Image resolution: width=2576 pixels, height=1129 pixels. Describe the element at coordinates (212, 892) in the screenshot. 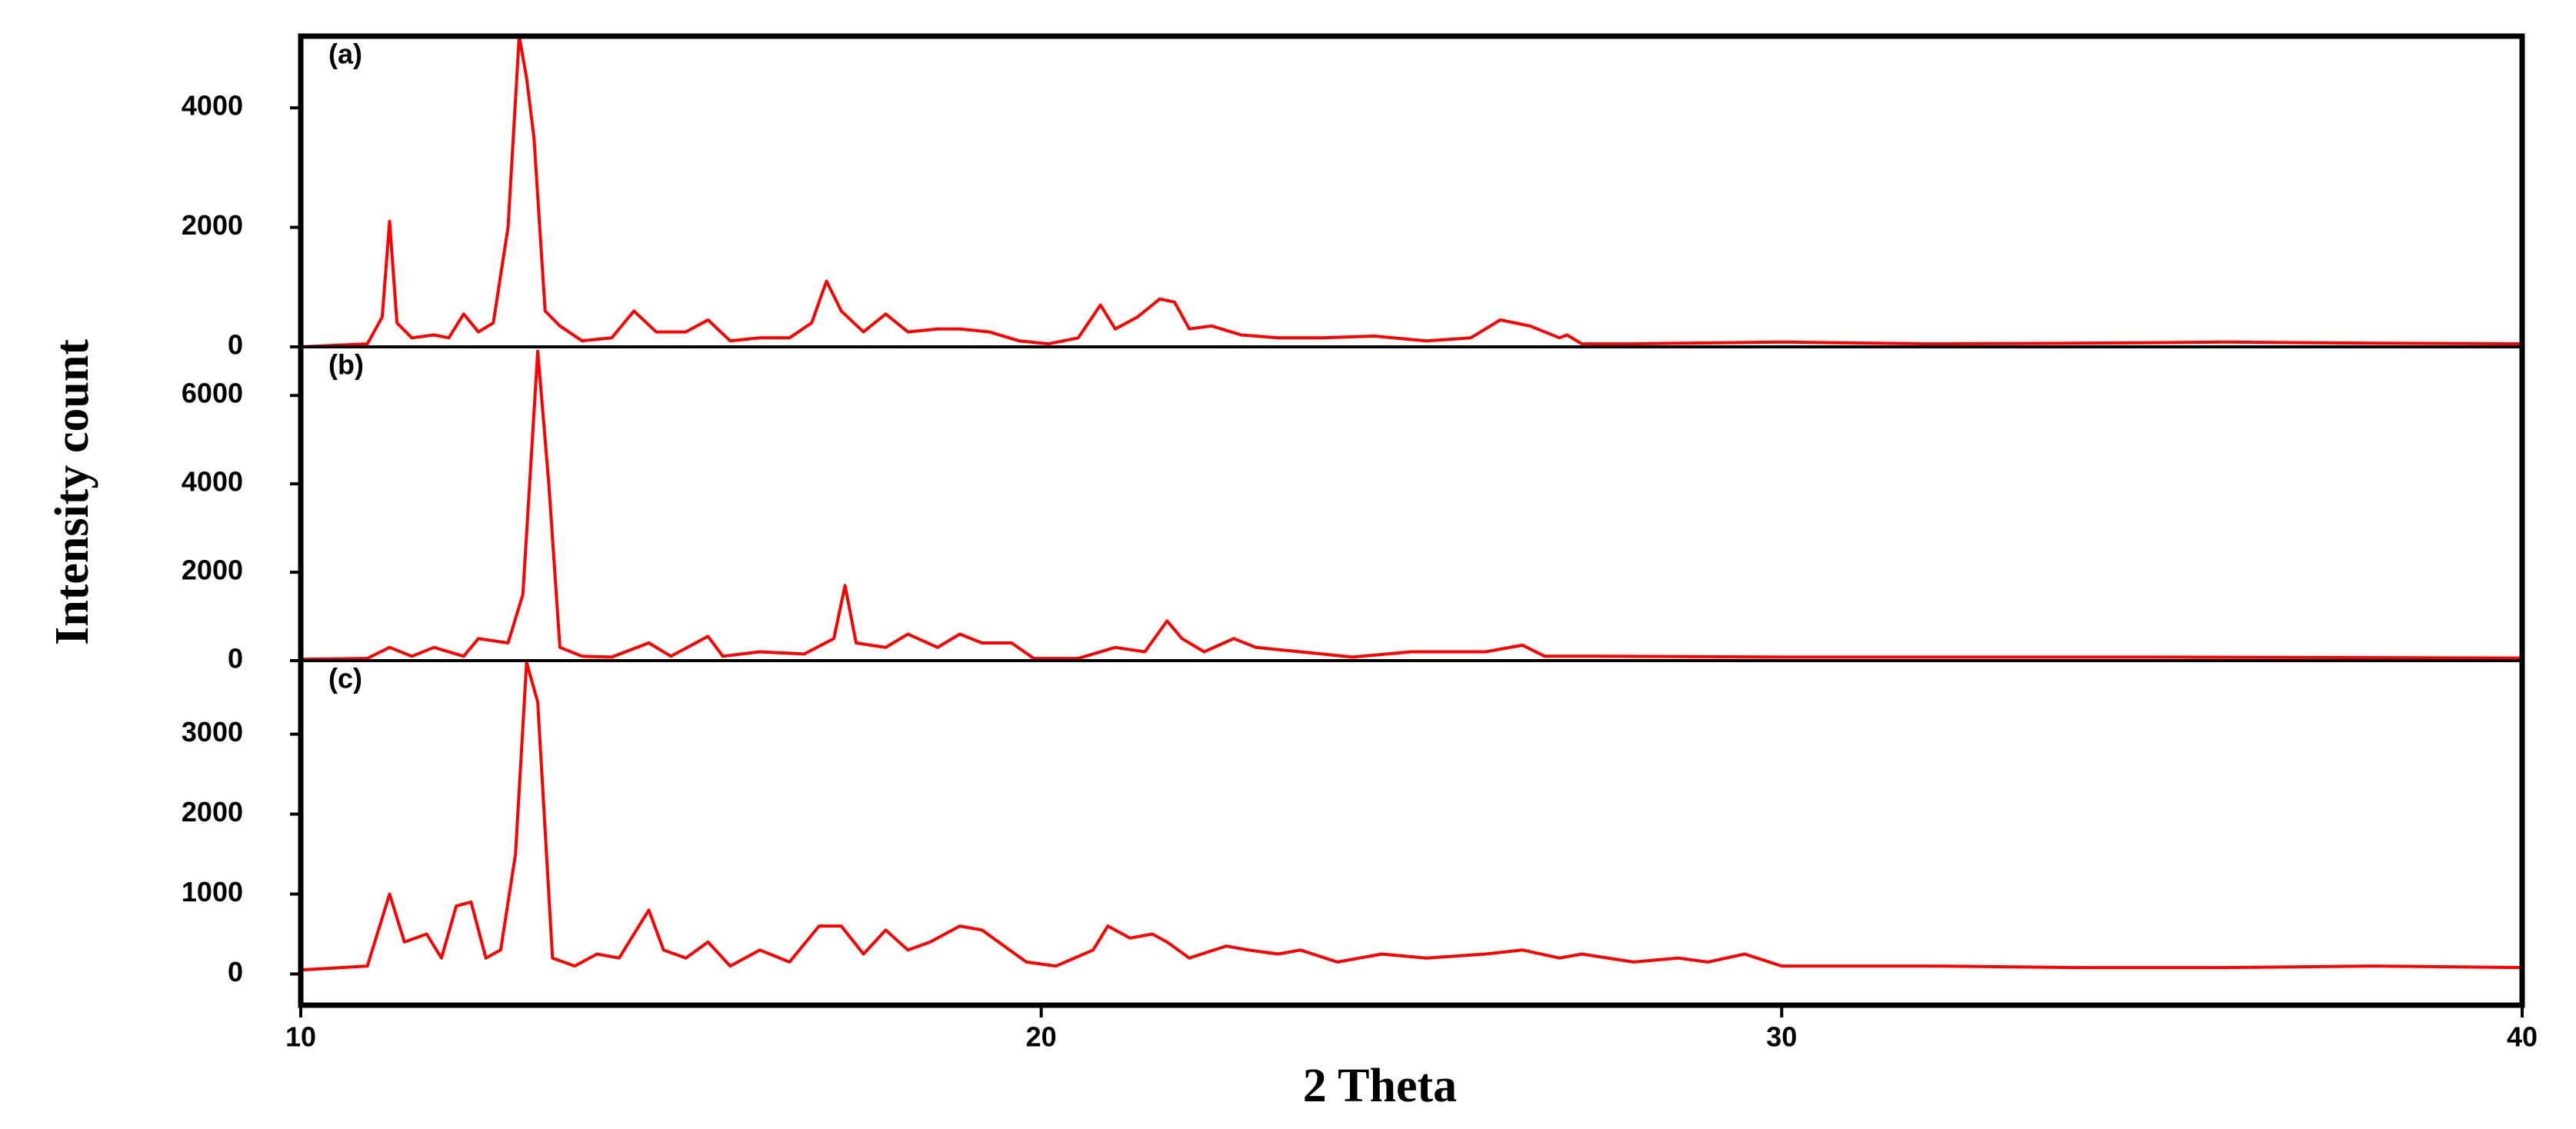

I see `y-tick-label: 1000` at that location.